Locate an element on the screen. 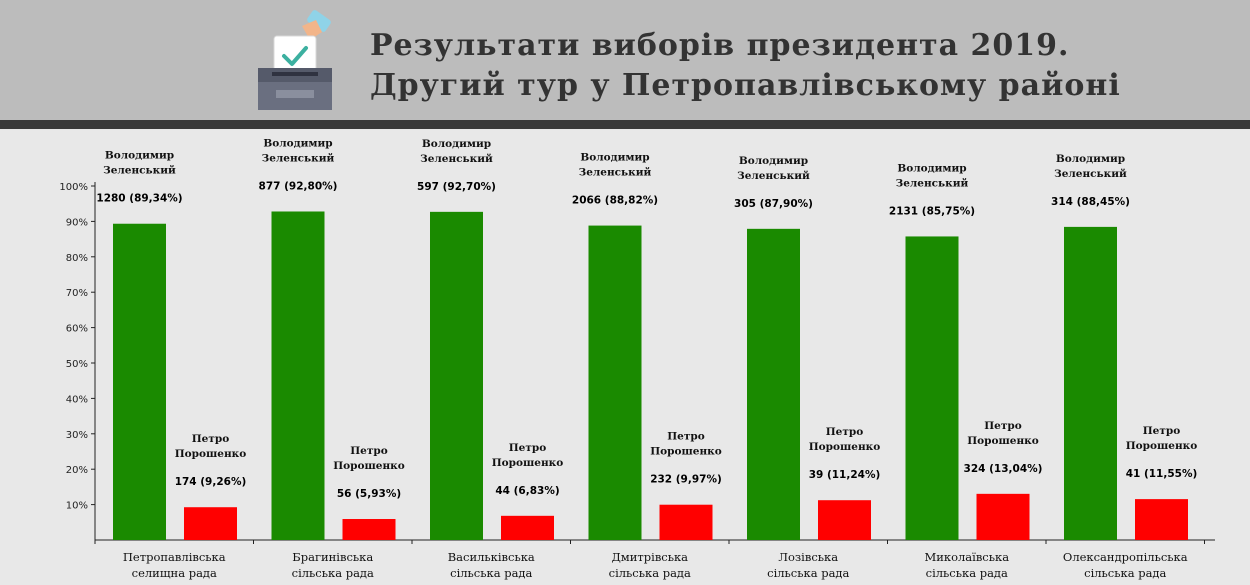  category-label: Олександропільська is located at coordinates (1125, 557).